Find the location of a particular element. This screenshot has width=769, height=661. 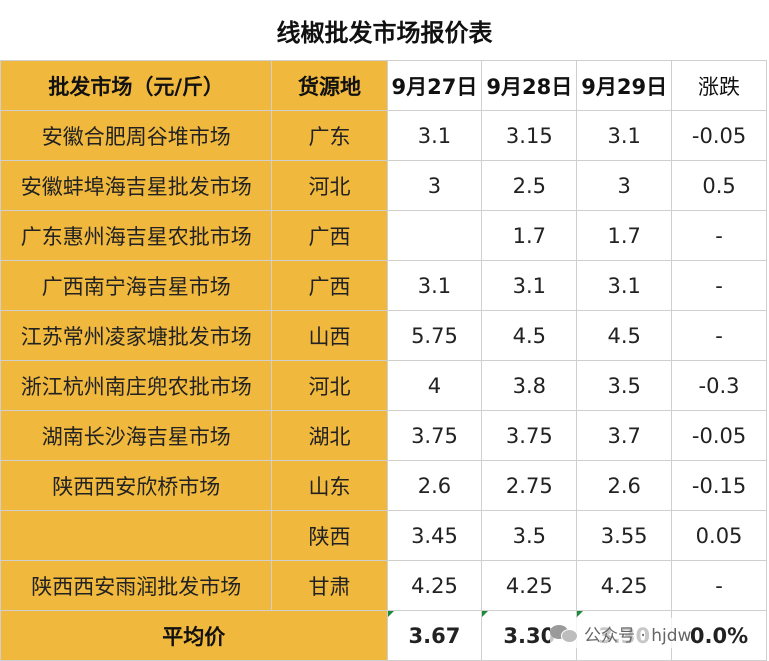

watermark: 公众号 · hjdw is located at coordinates (621, 633).